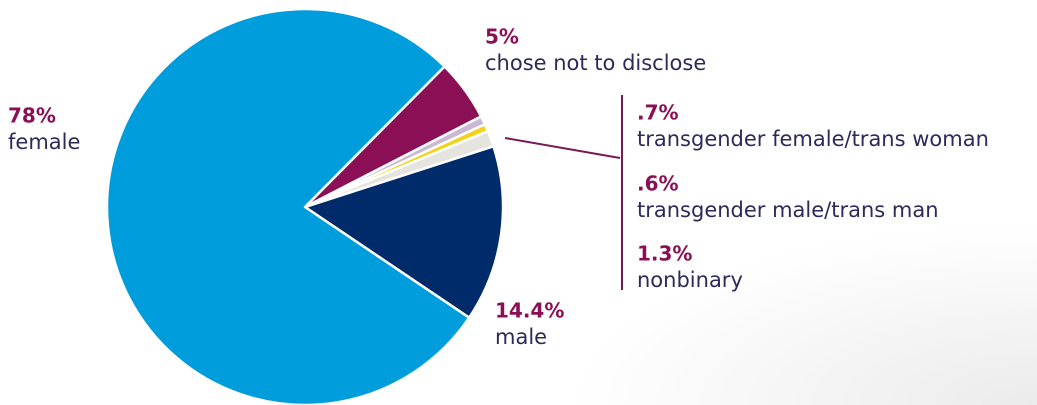  I want to click on pie-slice, so click(404, 232).